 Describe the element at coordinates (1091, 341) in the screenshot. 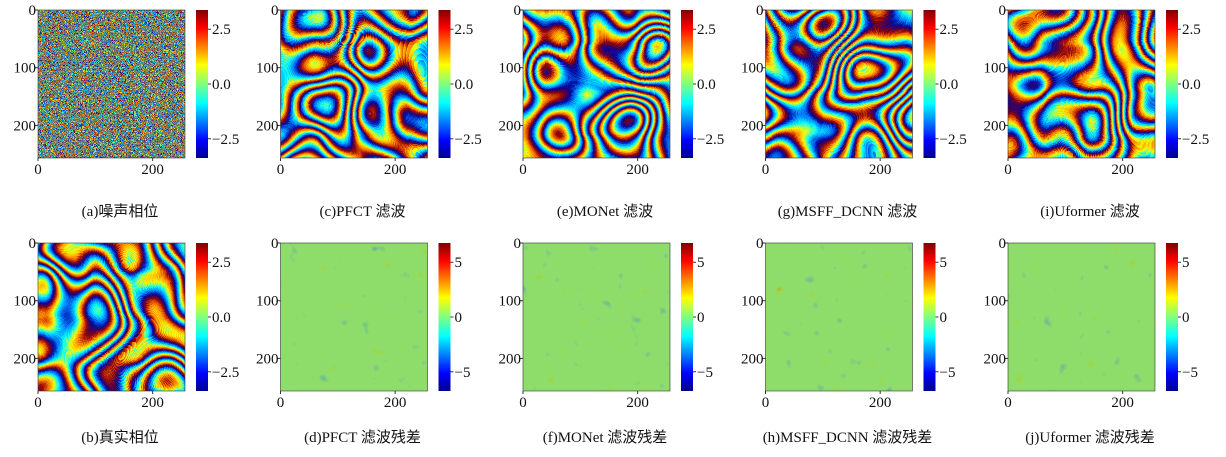

I see `panel: 0 100 200 0 200 5 0 −5 (j)Uformer 滤波残差` at that location.